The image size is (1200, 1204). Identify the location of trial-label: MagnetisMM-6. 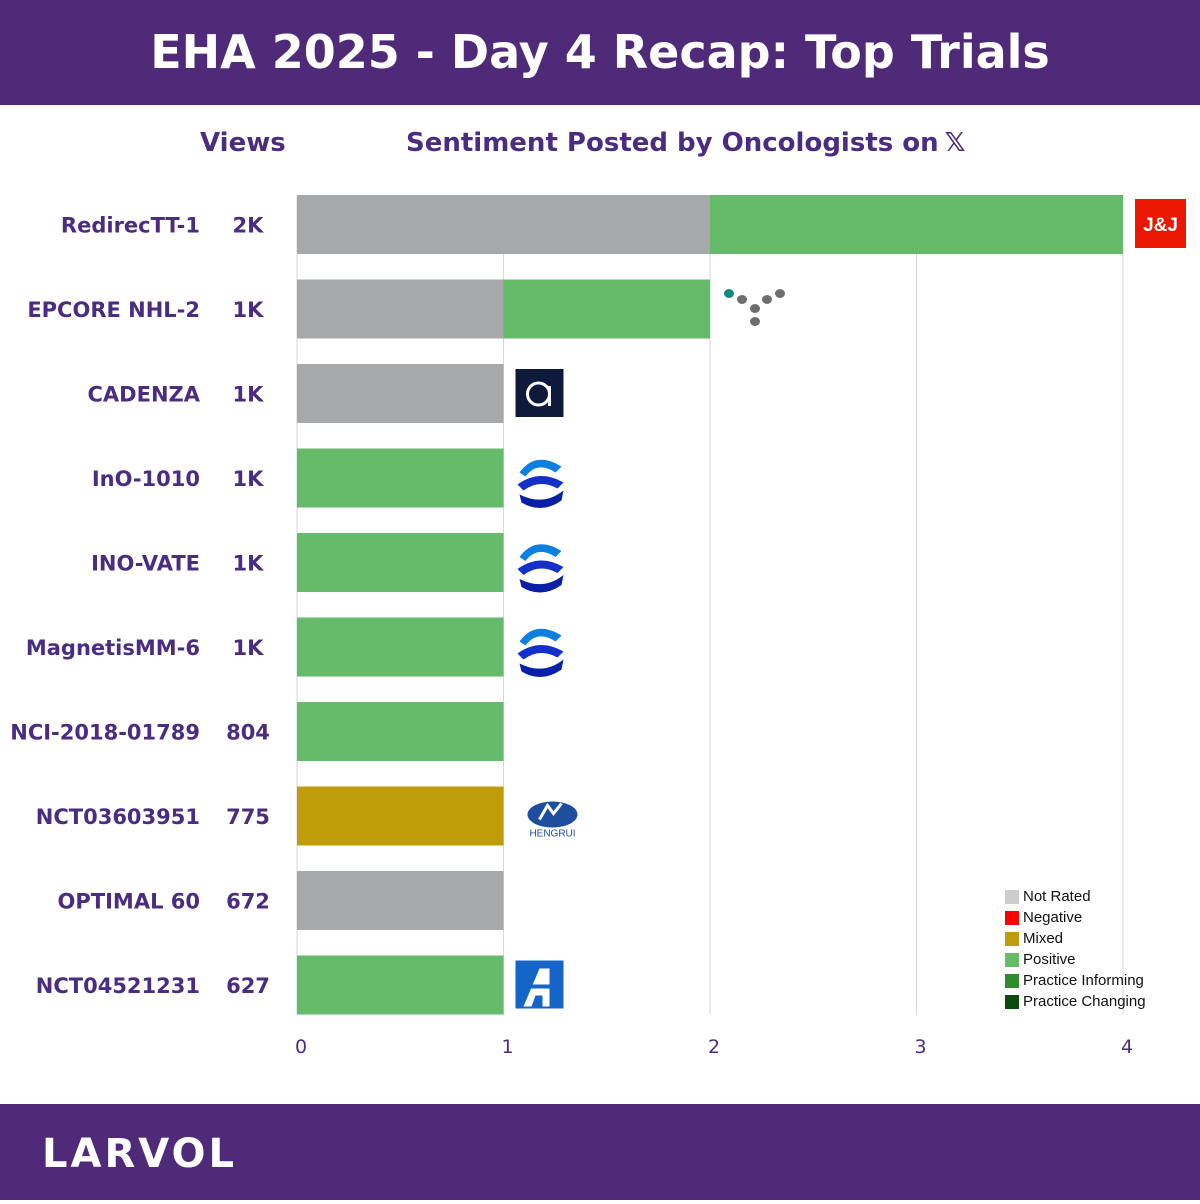
(113, 648).